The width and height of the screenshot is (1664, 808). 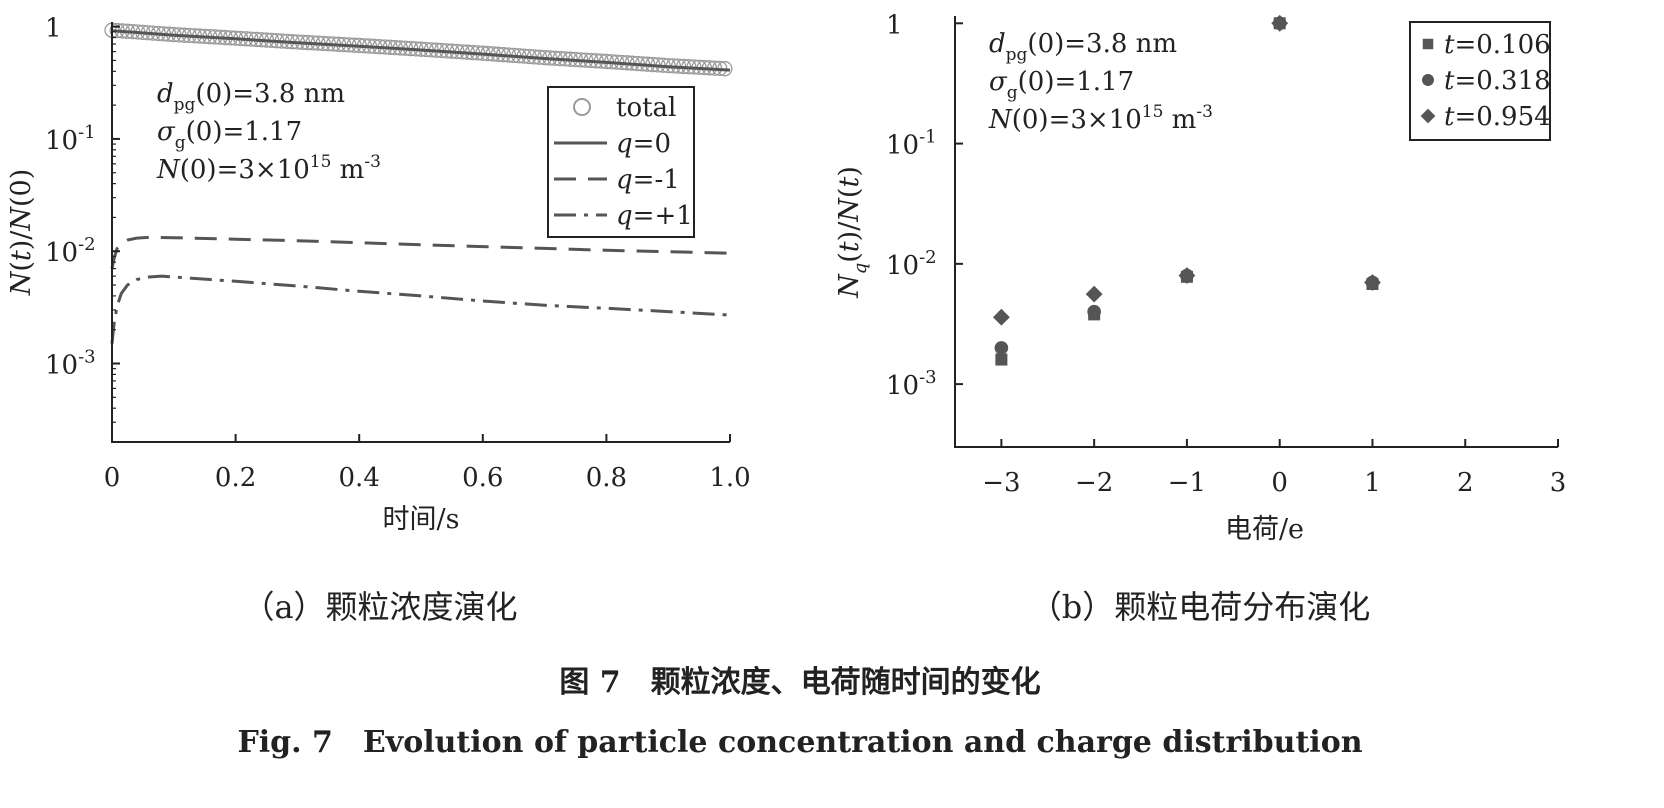 I want to click on panel-a-legend-box, so click(x=621, y=162).